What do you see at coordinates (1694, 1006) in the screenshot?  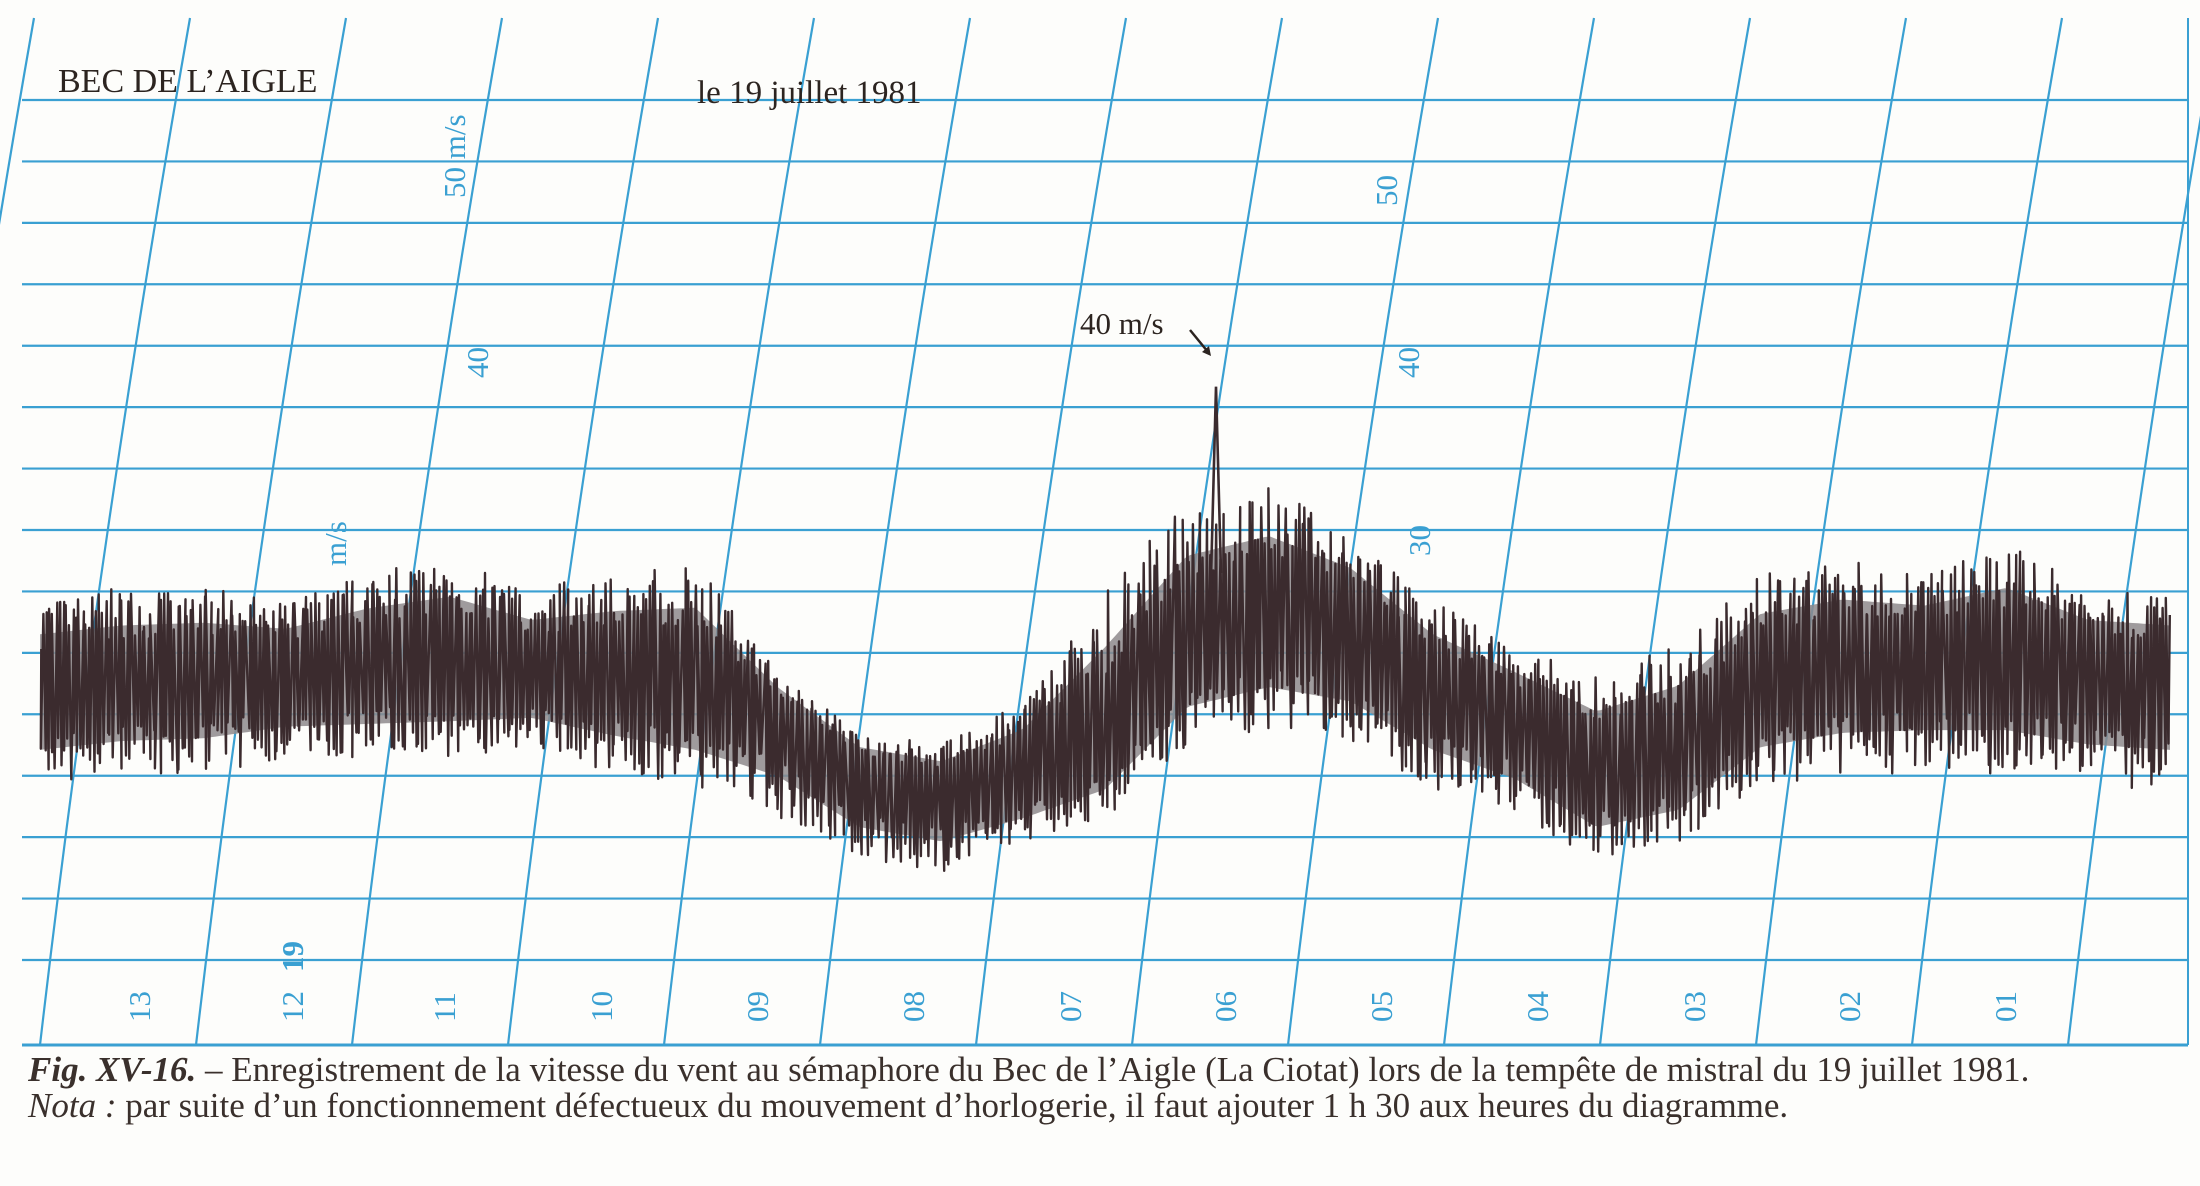 I see `x-hour-label: 03` at bounding box center [1694, 1006].